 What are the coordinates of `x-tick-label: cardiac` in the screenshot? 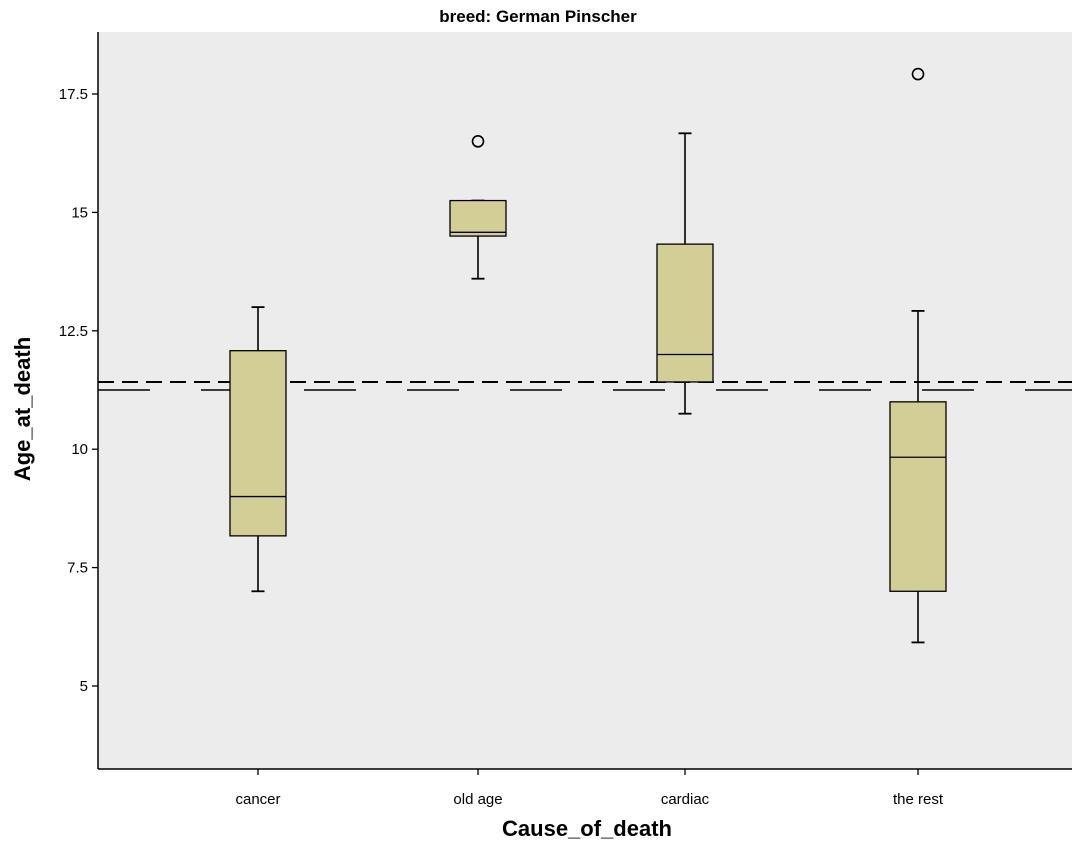 It's located at (685, 799).